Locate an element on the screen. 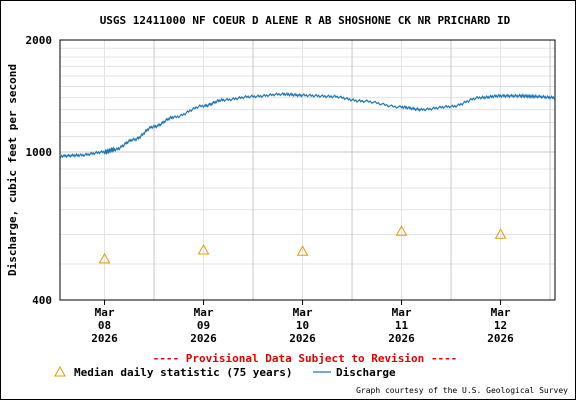  y-tick-label: 1000 is located at coordinates (39, 152).